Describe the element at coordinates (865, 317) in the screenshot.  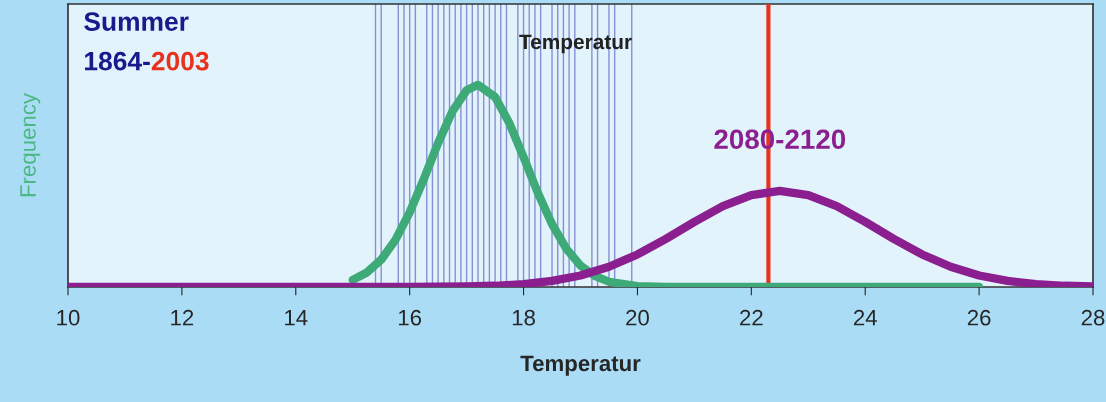
I see `x-tick-label: 24` at that location.